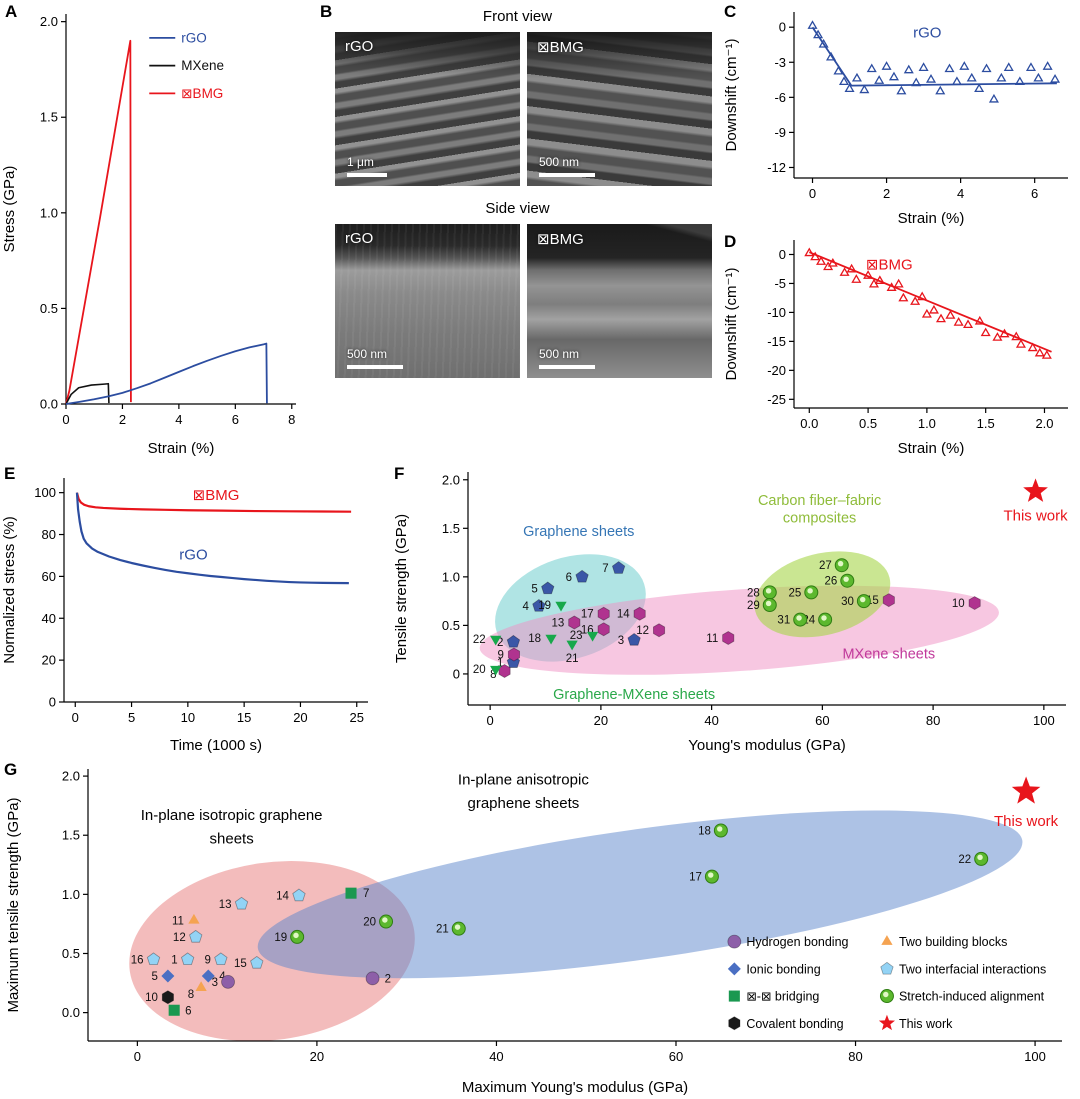 This screenshot has height=1099, width=1080. Describe the element at coordinates (232, 839) in the screenshot. I see `svg-text: sheets` at that location.